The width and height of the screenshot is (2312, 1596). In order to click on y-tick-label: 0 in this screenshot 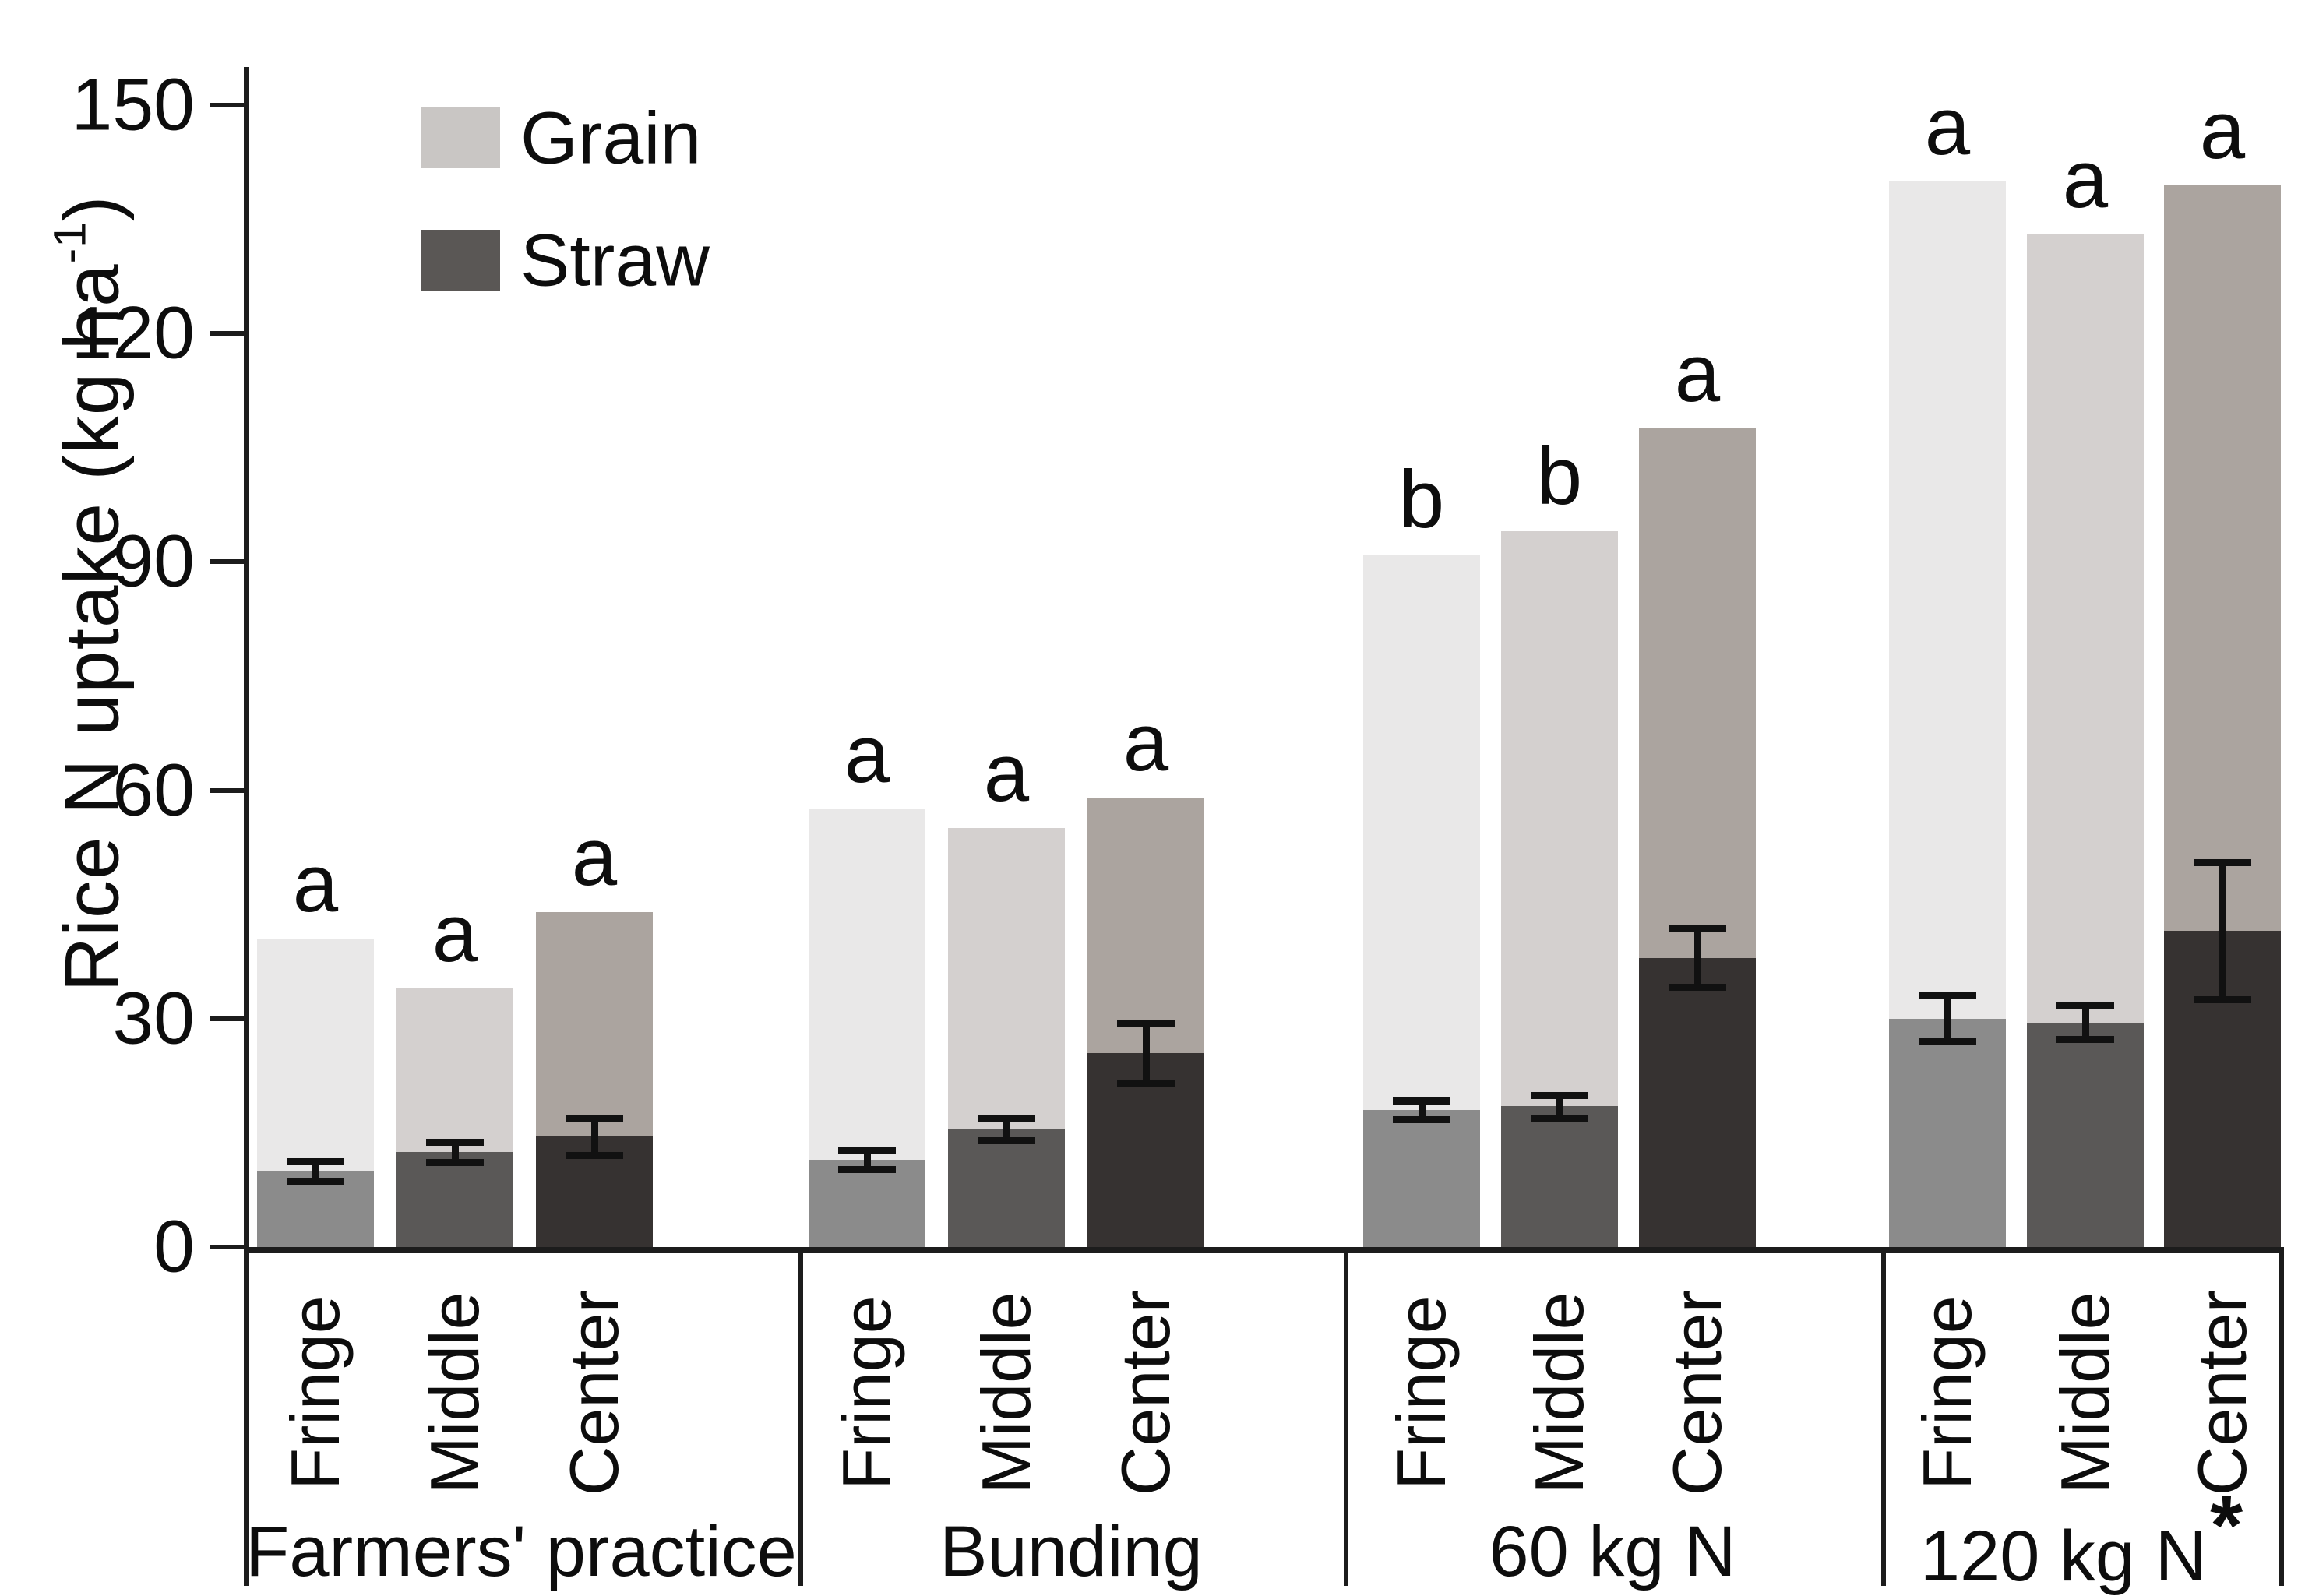, I will do `click(174, 1246)`.